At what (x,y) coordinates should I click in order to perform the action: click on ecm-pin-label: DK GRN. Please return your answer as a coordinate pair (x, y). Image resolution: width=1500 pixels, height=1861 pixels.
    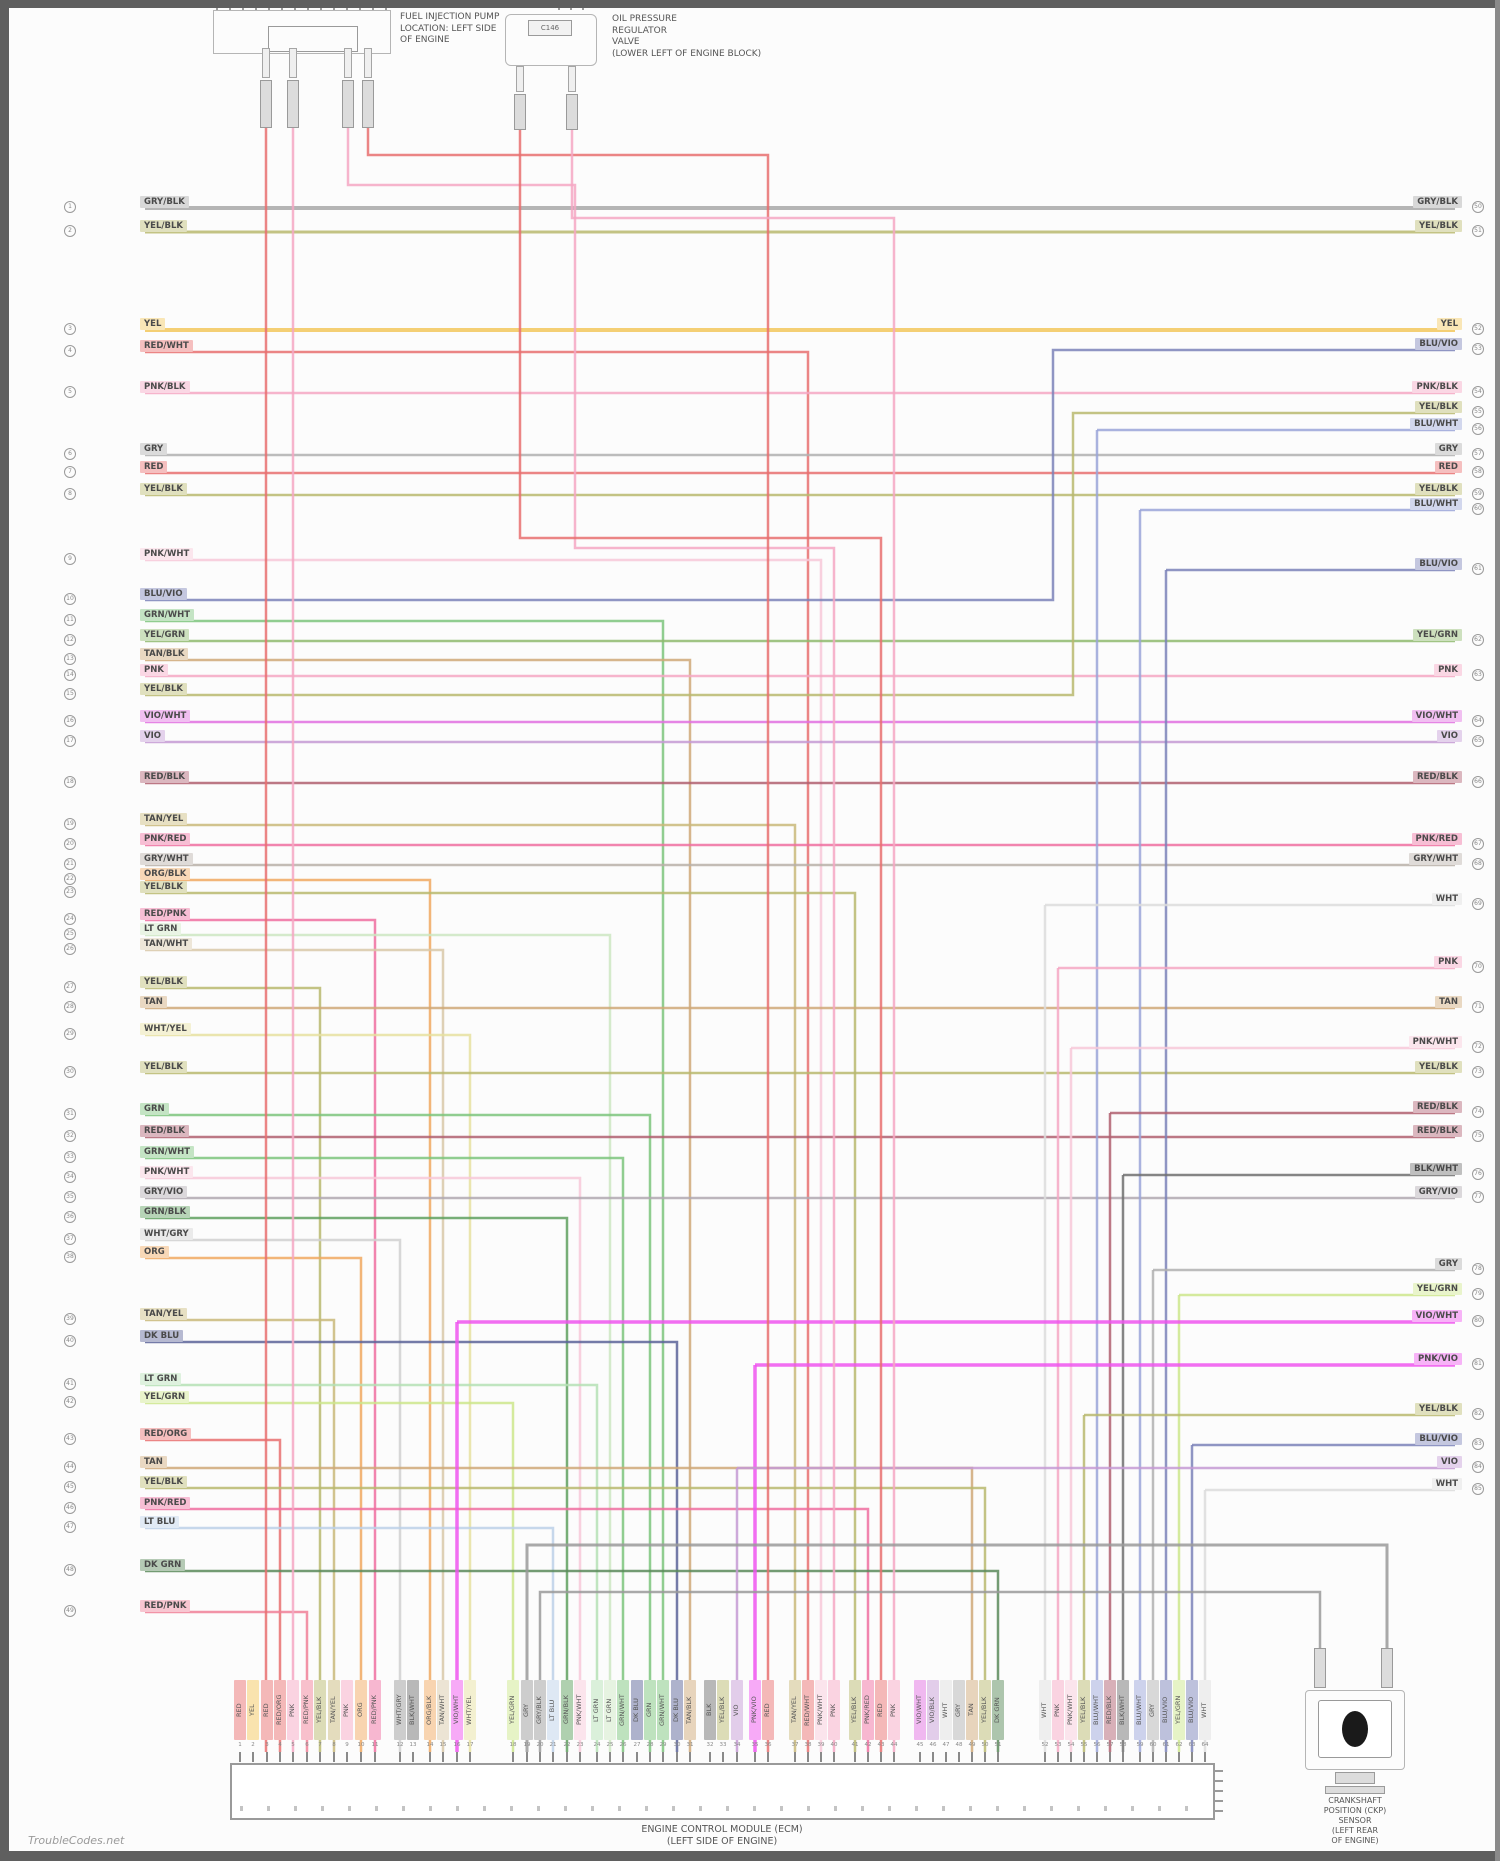
    Looking at the image, I should click on (998, 1710).